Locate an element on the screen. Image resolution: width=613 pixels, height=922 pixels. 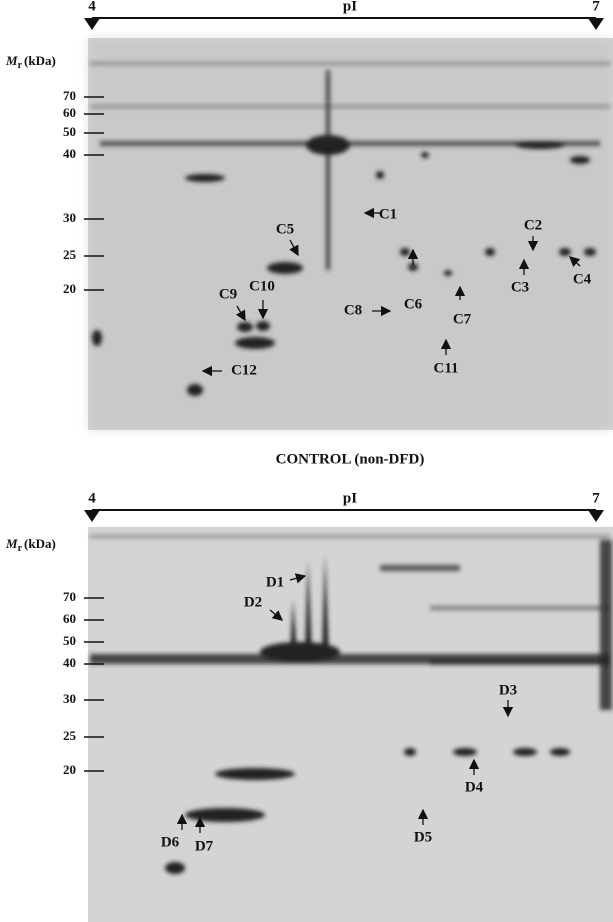
spot-label: D2 is located at coordinates (253, 602).